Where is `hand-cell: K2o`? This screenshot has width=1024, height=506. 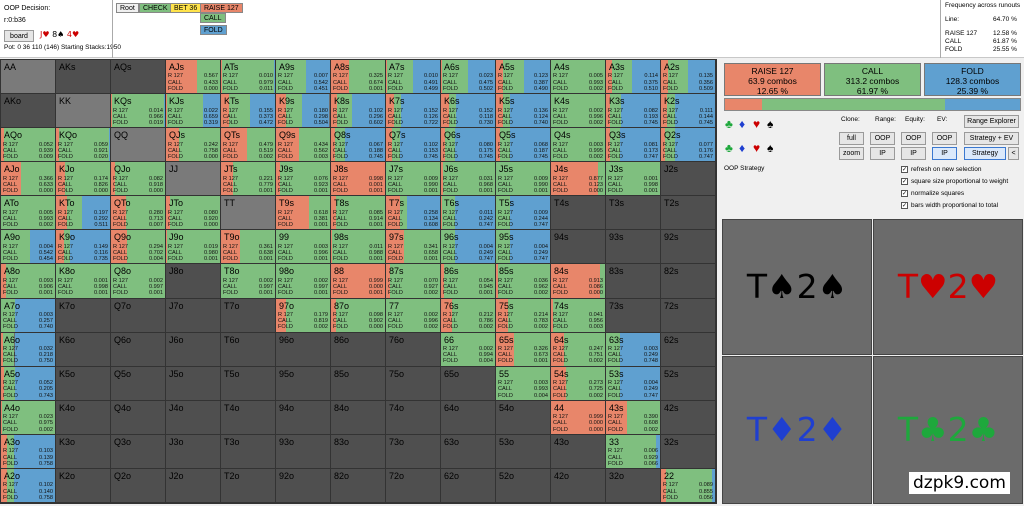 hand-cell: K2o is located at coordinates (83, 485).